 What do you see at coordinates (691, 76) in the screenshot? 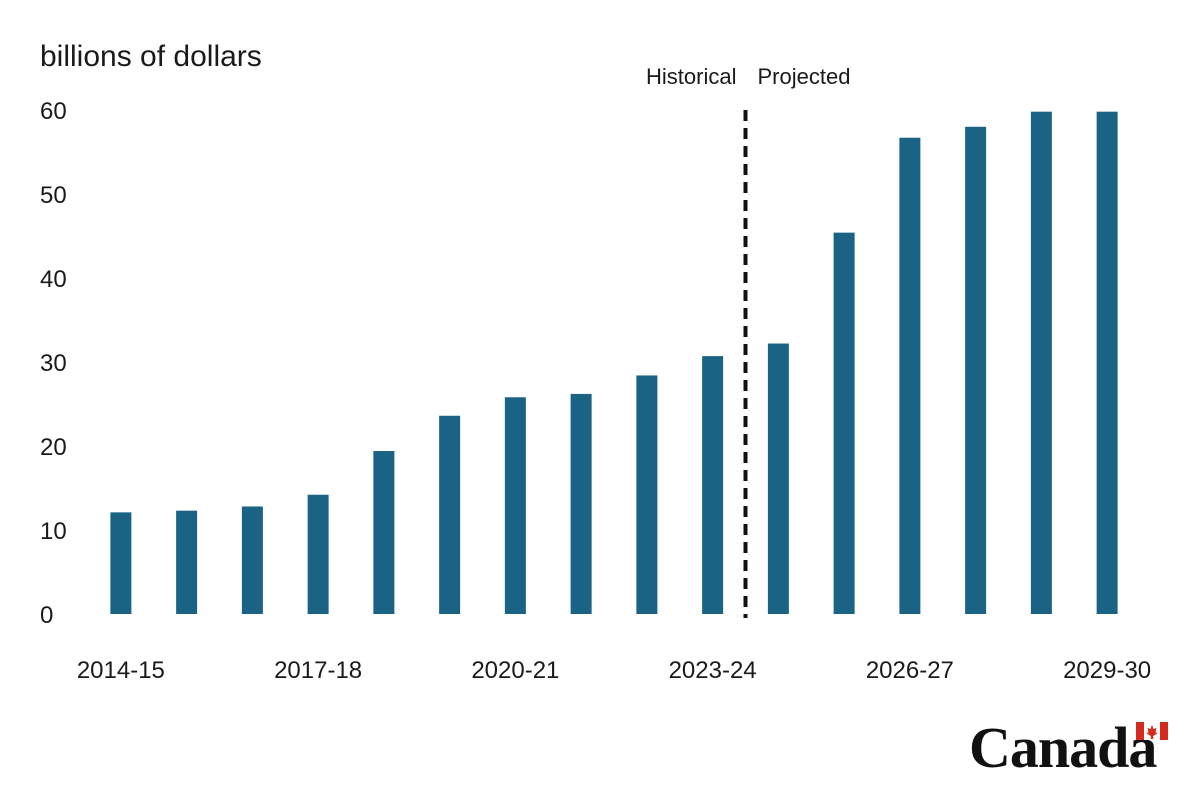
I see `historical-label: Historical` at bounding box center [691, 76].